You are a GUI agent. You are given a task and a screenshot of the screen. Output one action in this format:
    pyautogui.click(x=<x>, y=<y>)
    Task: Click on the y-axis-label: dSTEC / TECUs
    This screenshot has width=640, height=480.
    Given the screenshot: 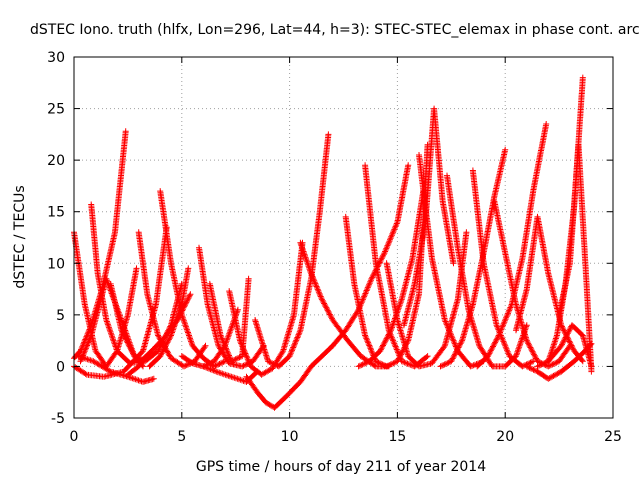 What is the action you would take?
    pyautogui.click(x=20, y=236)
    